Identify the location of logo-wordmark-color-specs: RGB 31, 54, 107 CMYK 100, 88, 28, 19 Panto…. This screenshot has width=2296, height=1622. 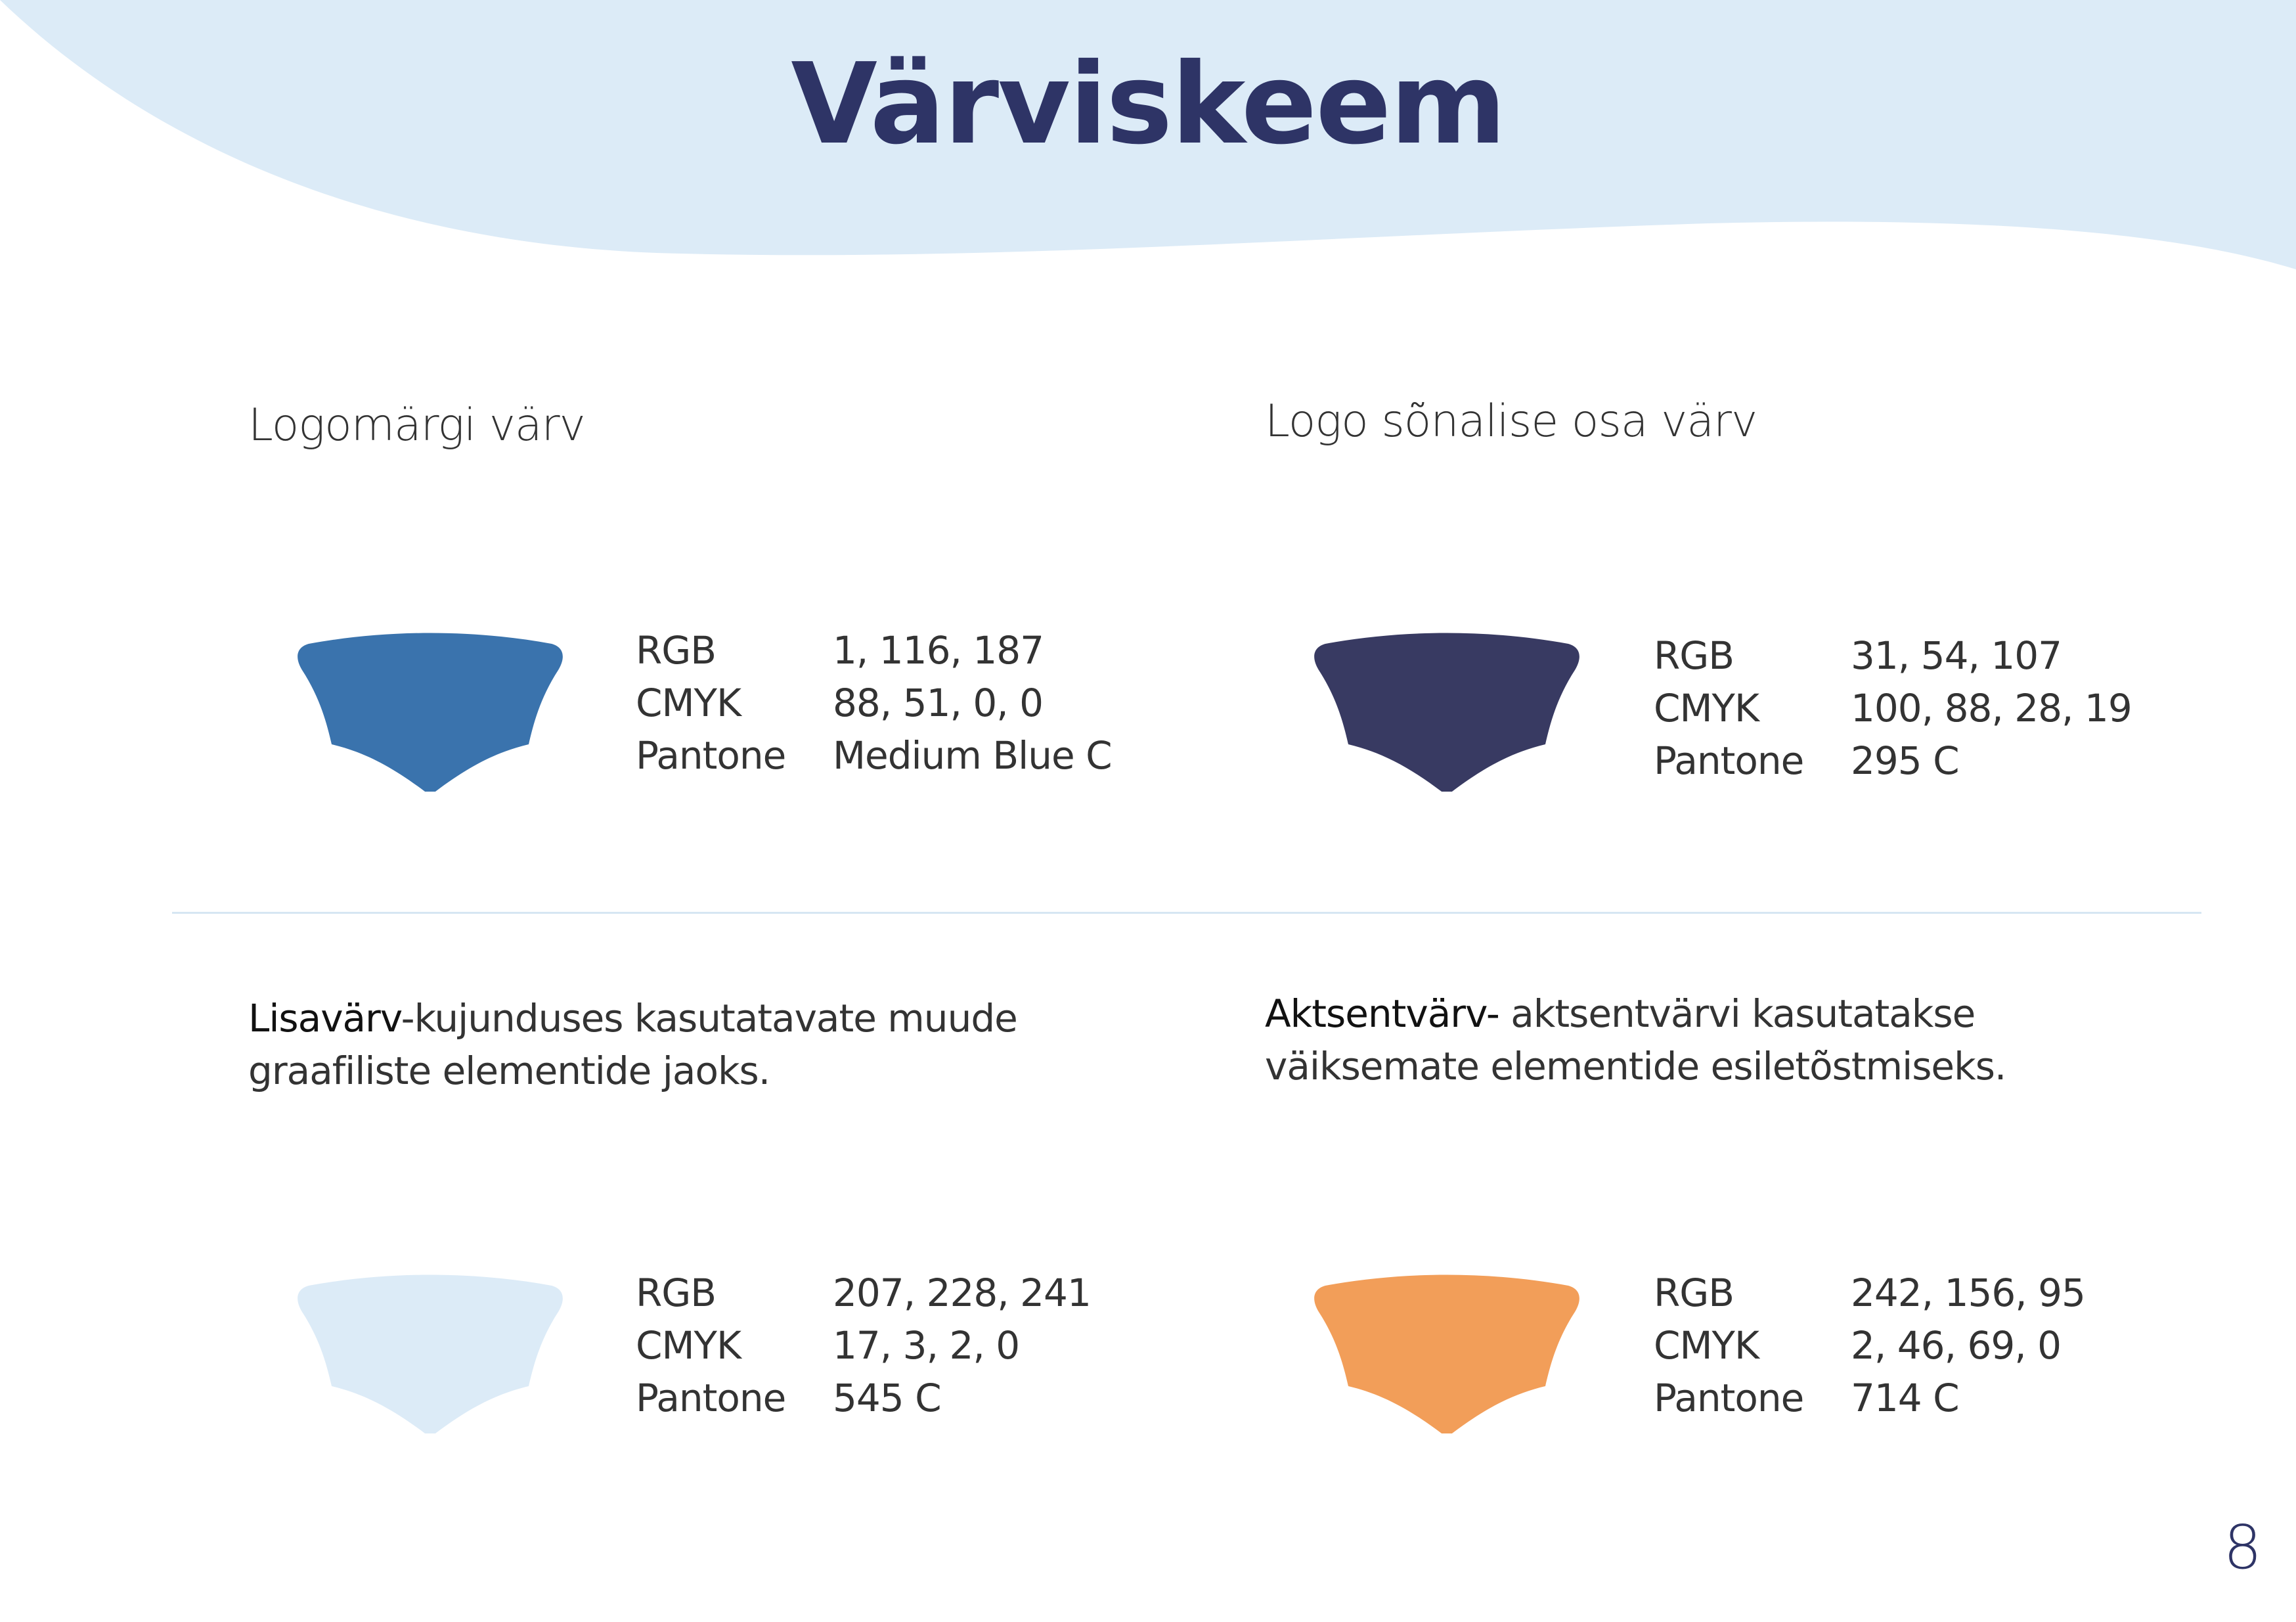
(1893, 708).